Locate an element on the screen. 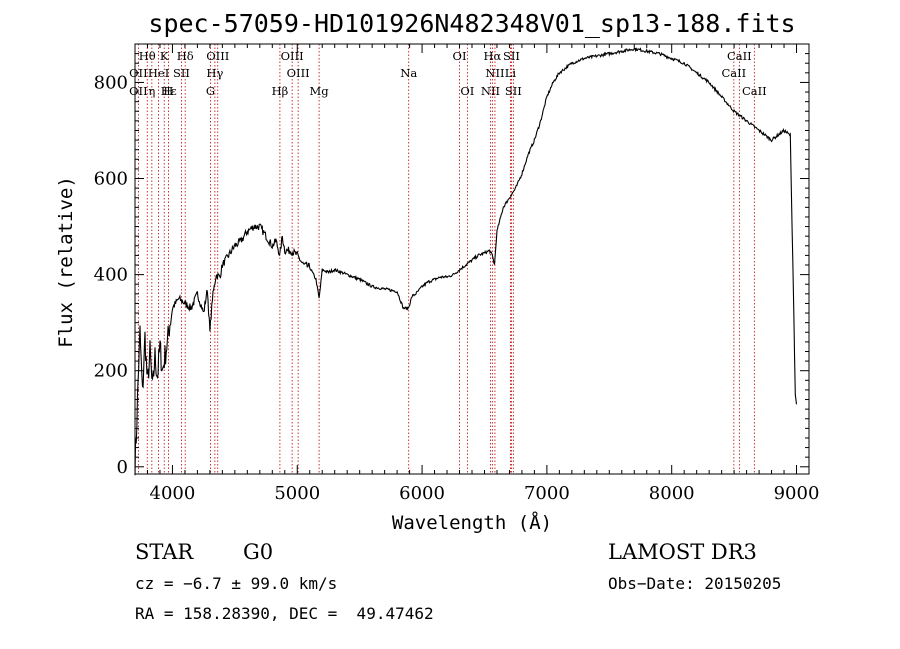 The image size is (900, 649). line-label: H is located at coordinates (168, 91).